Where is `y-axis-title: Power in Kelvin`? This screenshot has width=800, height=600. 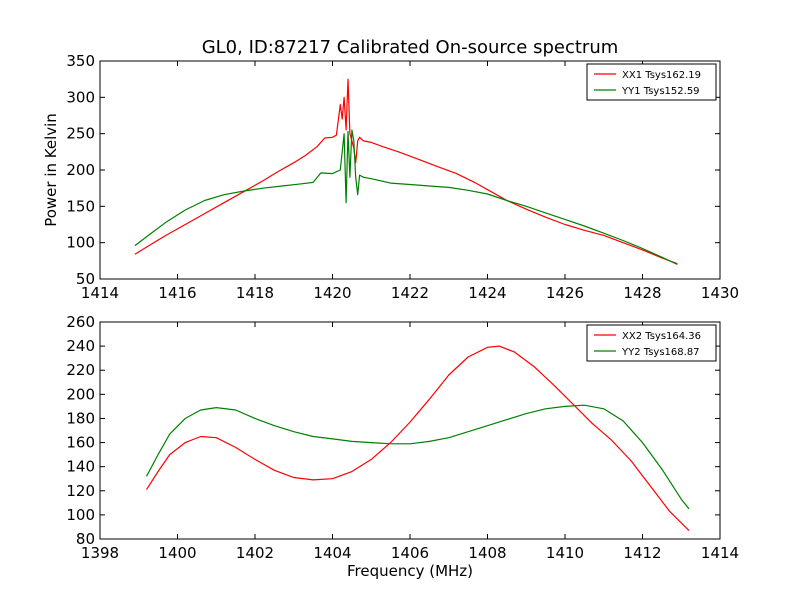
y-axis-title: Power in Kelvin is located at coordinates (51, 170).